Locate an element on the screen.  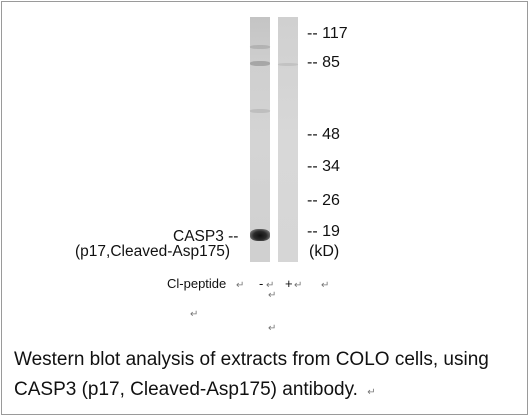
mw-marker-26: -- 26 is located at coordinates (323, 200).